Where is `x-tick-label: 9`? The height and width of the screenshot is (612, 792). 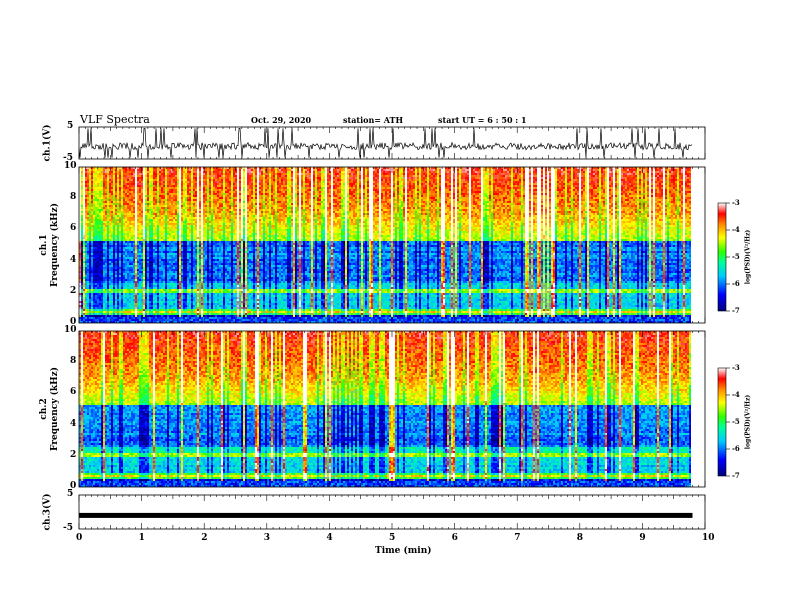
x-tick-label: 9 is located at coordinates (642, 538).